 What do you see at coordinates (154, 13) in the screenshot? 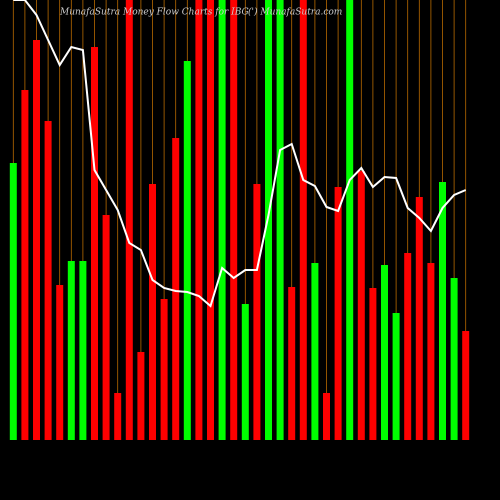
I see `chart-title: MunafaSutra Money Flow Charts for IBG` at bounding box center [154, 13].